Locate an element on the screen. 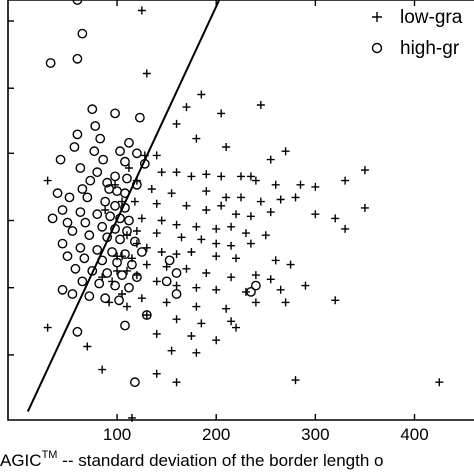  legend-plus-marker is located at coordinates (377, 17).